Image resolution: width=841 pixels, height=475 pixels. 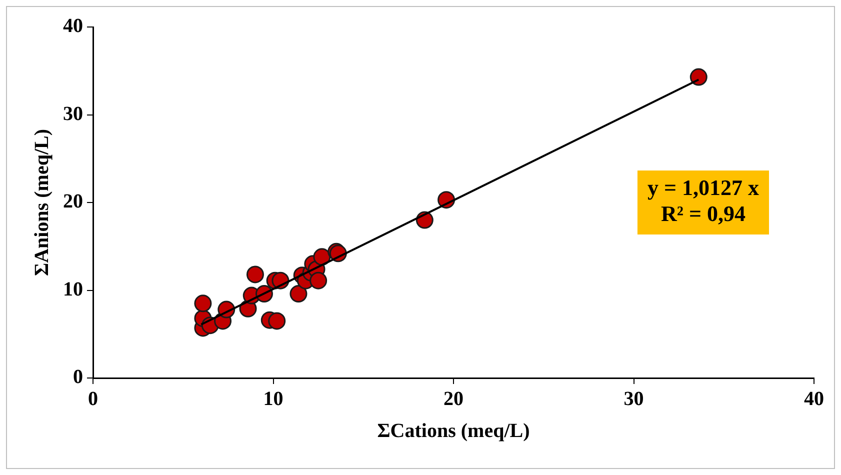 What do you see at coordinates (703, 200) in the screenshot?
I see `annotation: y = 1,0127 x R² = 0,94` at bounding box center [703, 200].